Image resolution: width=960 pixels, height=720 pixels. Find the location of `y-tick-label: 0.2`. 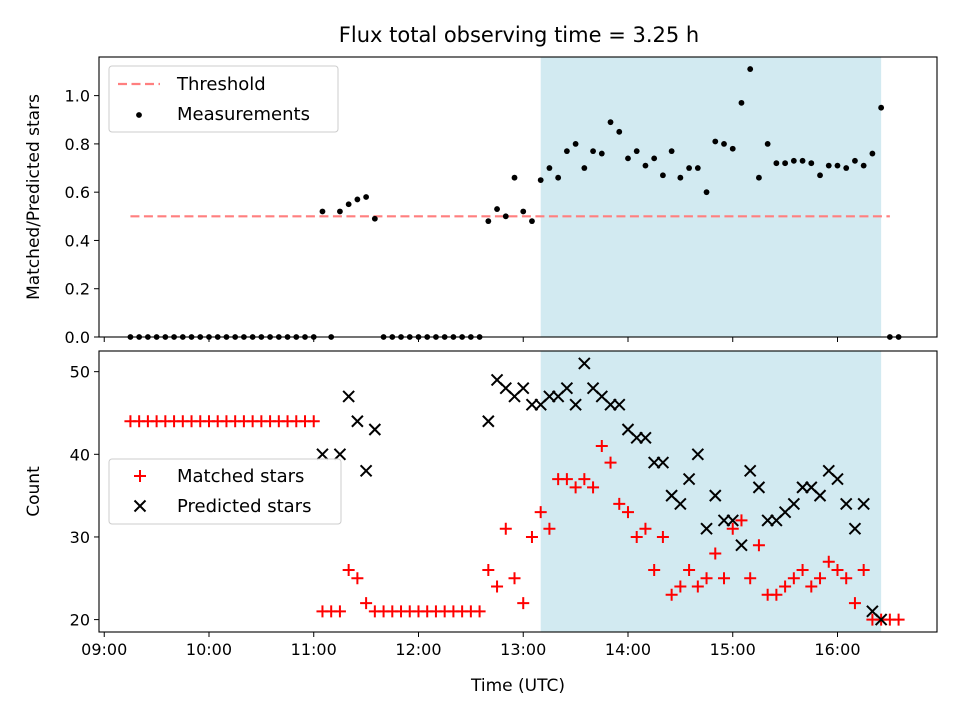

y-tick-label: 0.2 is located at coordinates (77, 289).